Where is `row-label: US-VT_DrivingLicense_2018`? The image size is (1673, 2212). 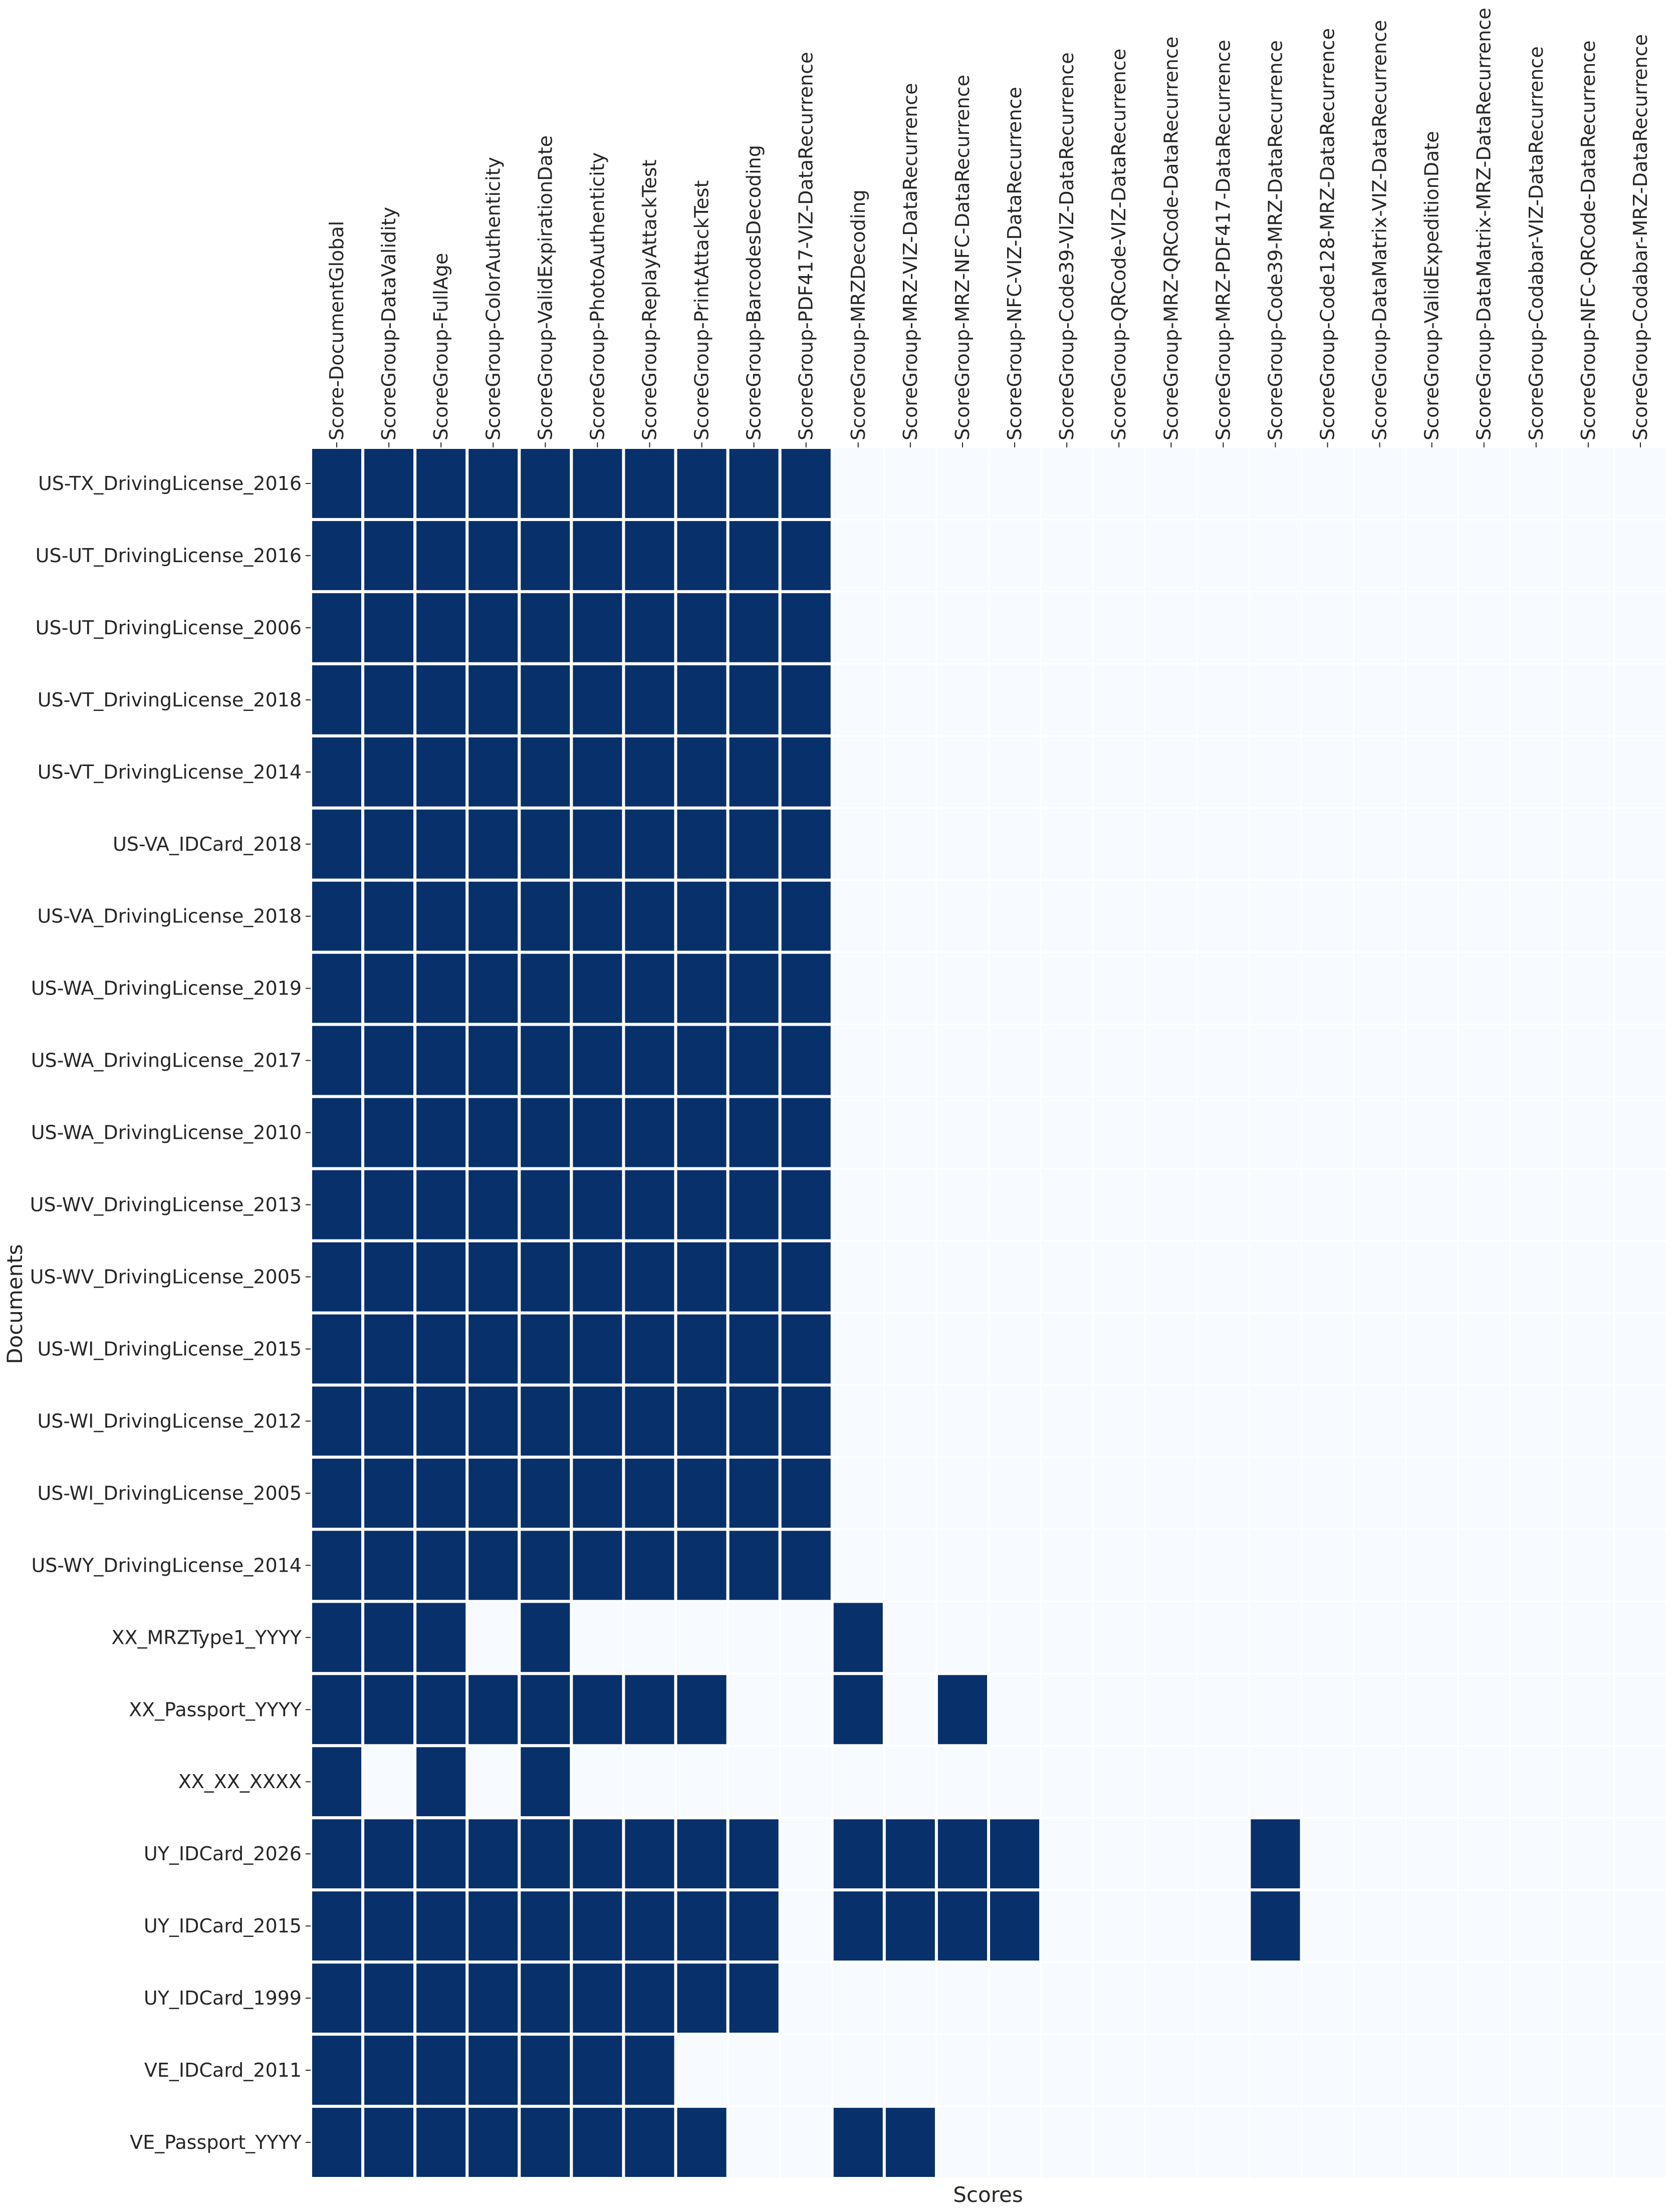 row-label: US-VT_DrivingLicense_2018 is located at coordinates (170, 700).